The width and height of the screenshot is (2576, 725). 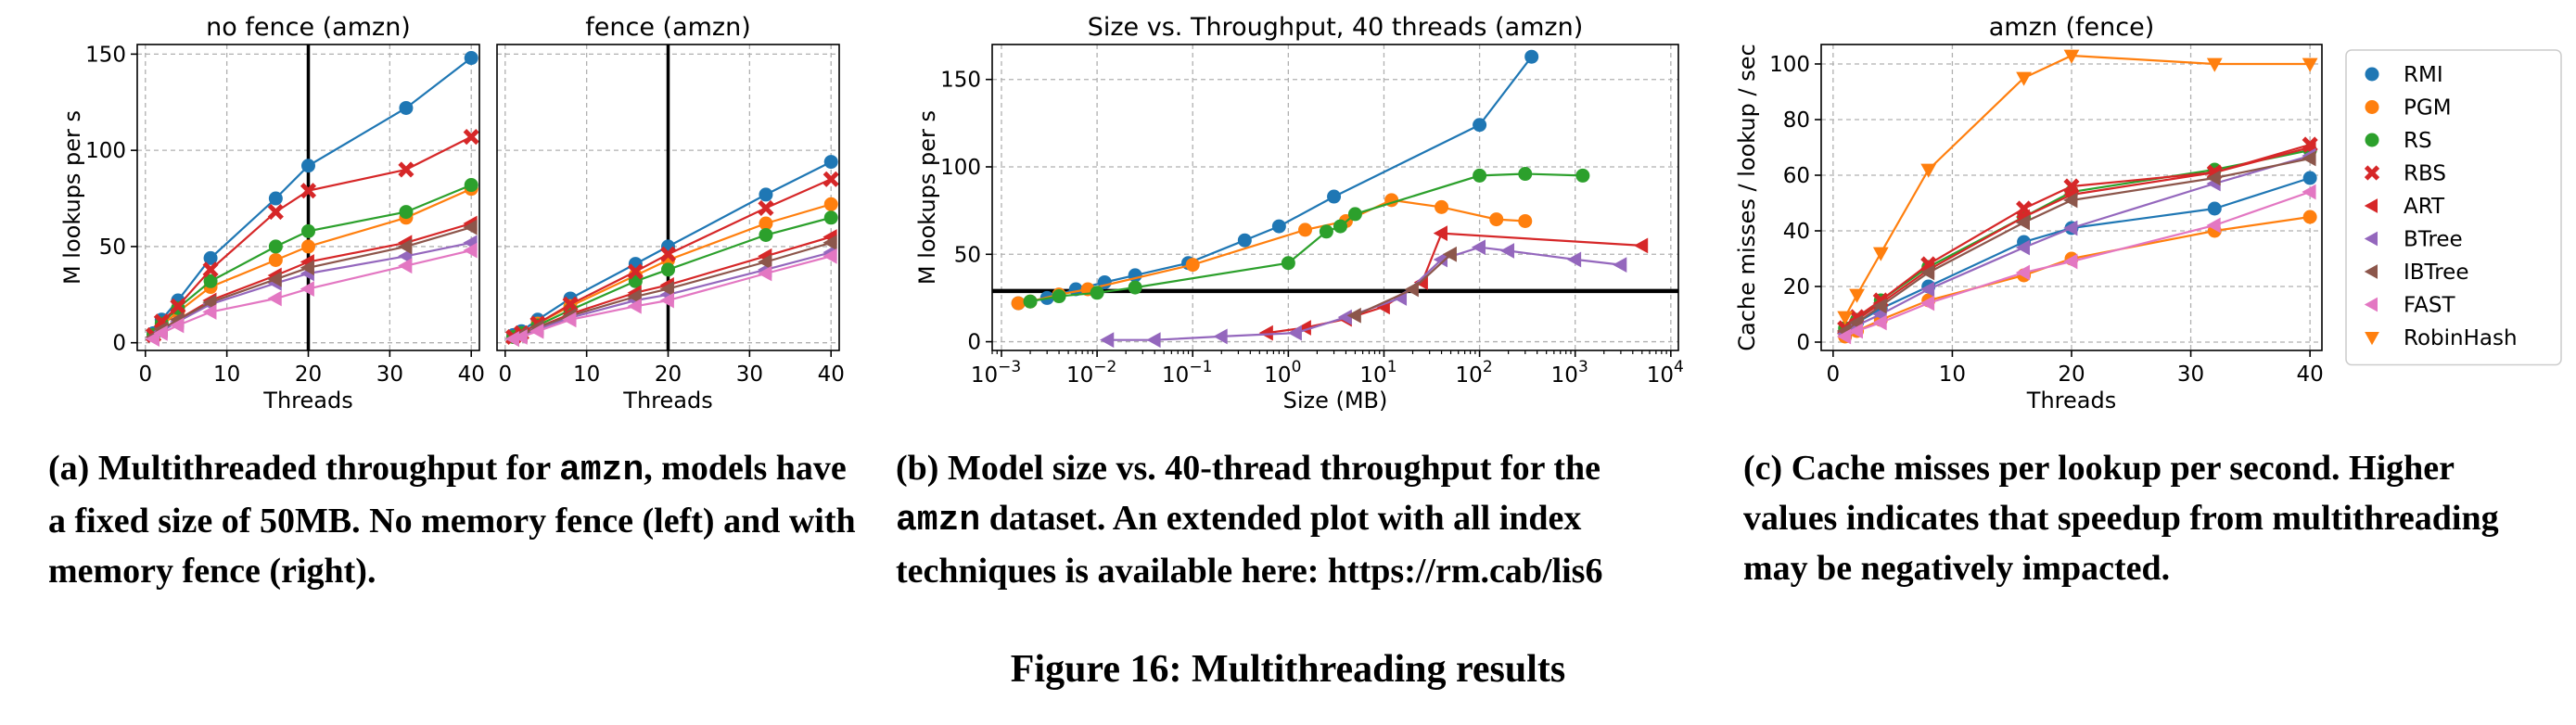 What do you see at coordinates (2436, 273) in the screenshot?
I see `legend-label-ibtree: IBTree` at bounding box center [2436, 273].